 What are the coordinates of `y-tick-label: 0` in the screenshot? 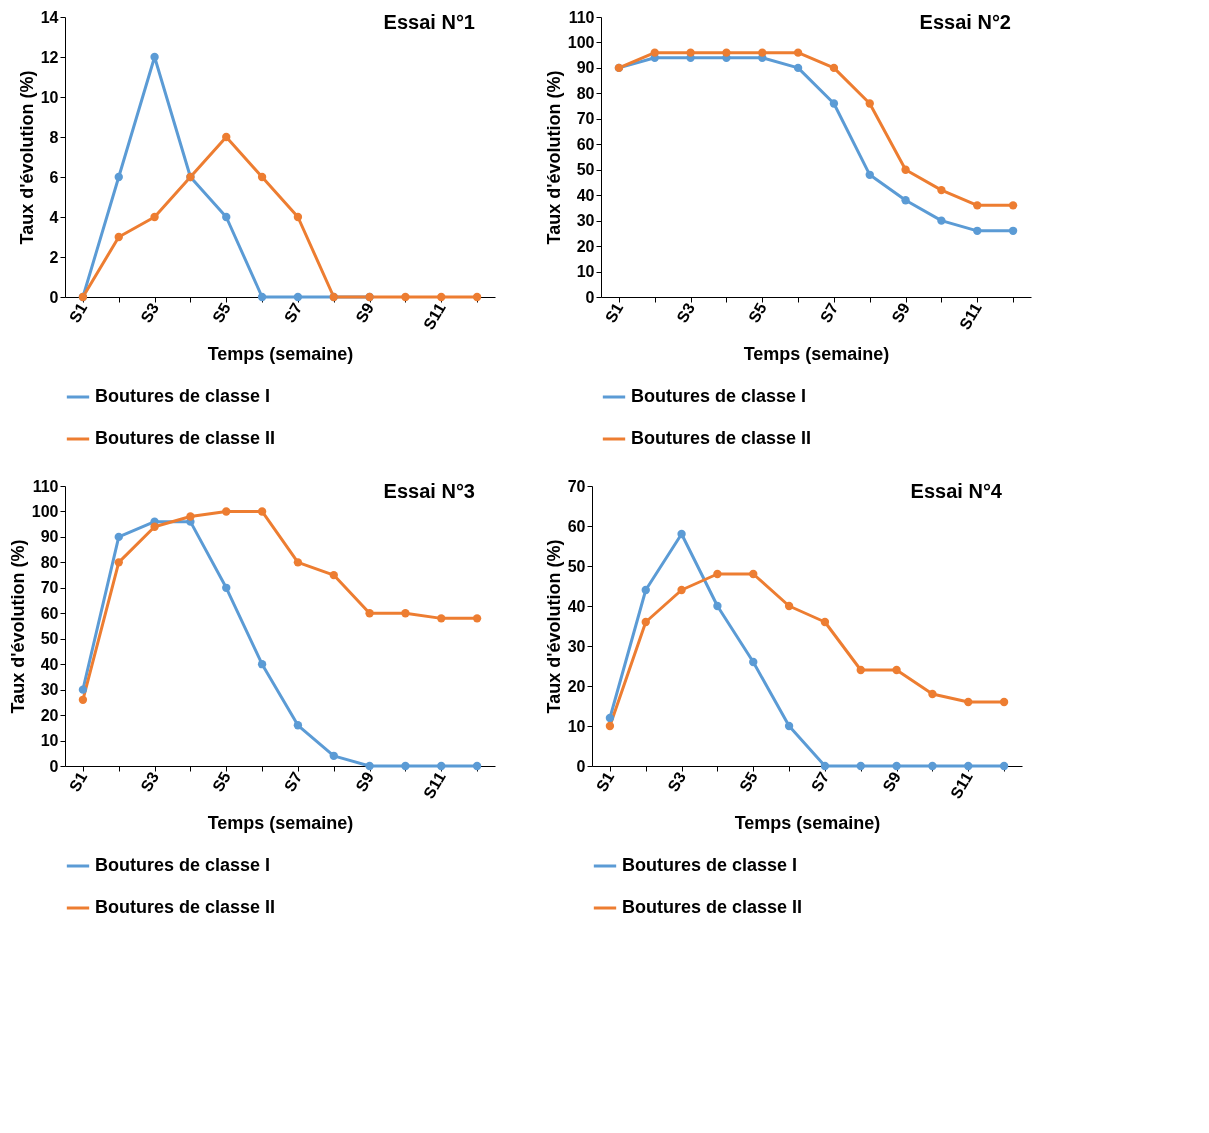 It's located at (590, 297).